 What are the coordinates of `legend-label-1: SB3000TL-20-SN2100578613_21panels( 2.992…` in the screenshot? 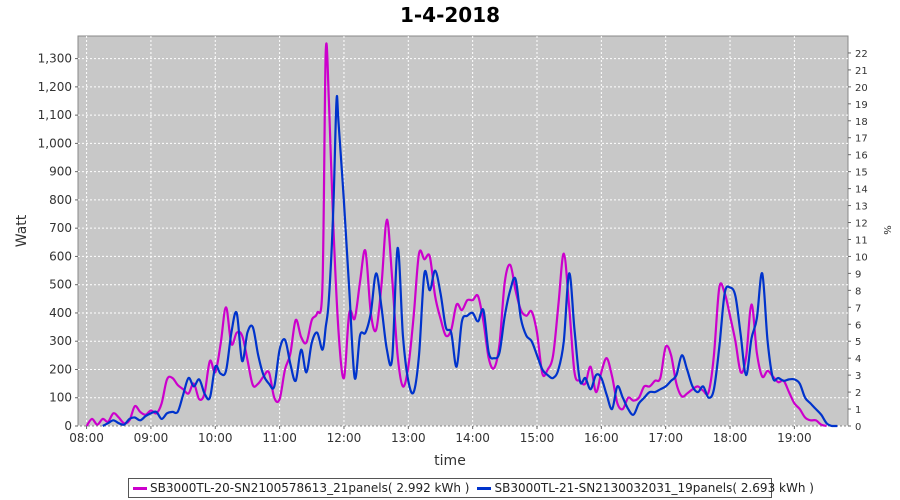 It's located at (310, 488).